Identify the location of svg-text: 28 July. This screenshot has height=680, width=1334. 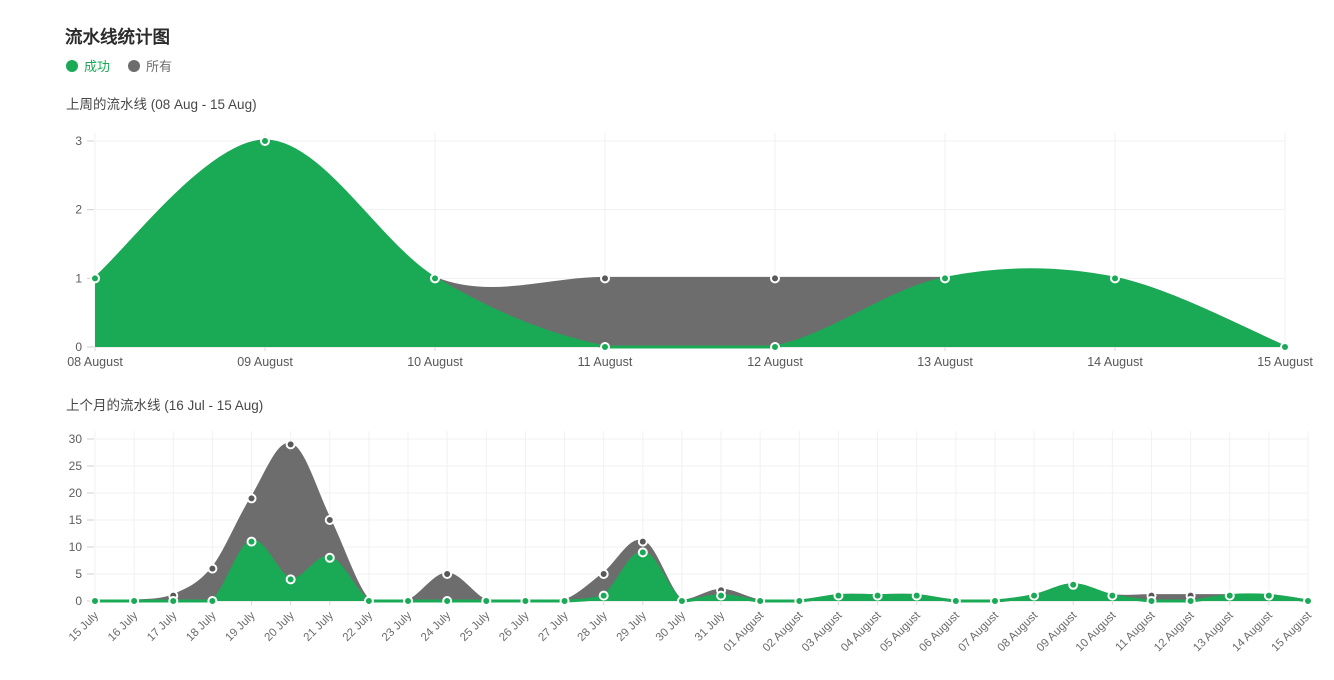
(593, 626).